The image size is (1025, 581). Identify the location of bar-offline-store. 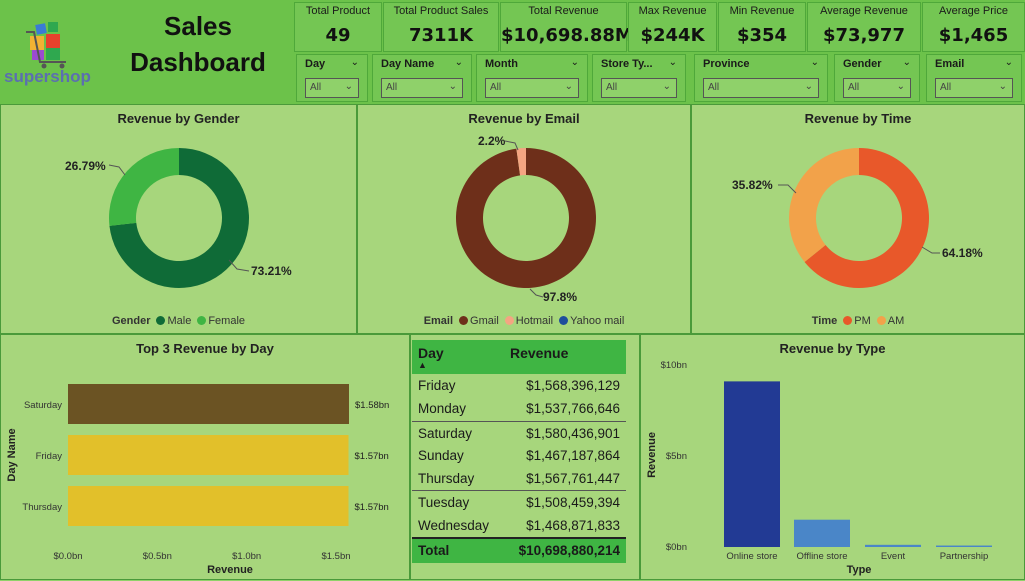
(822, 533).